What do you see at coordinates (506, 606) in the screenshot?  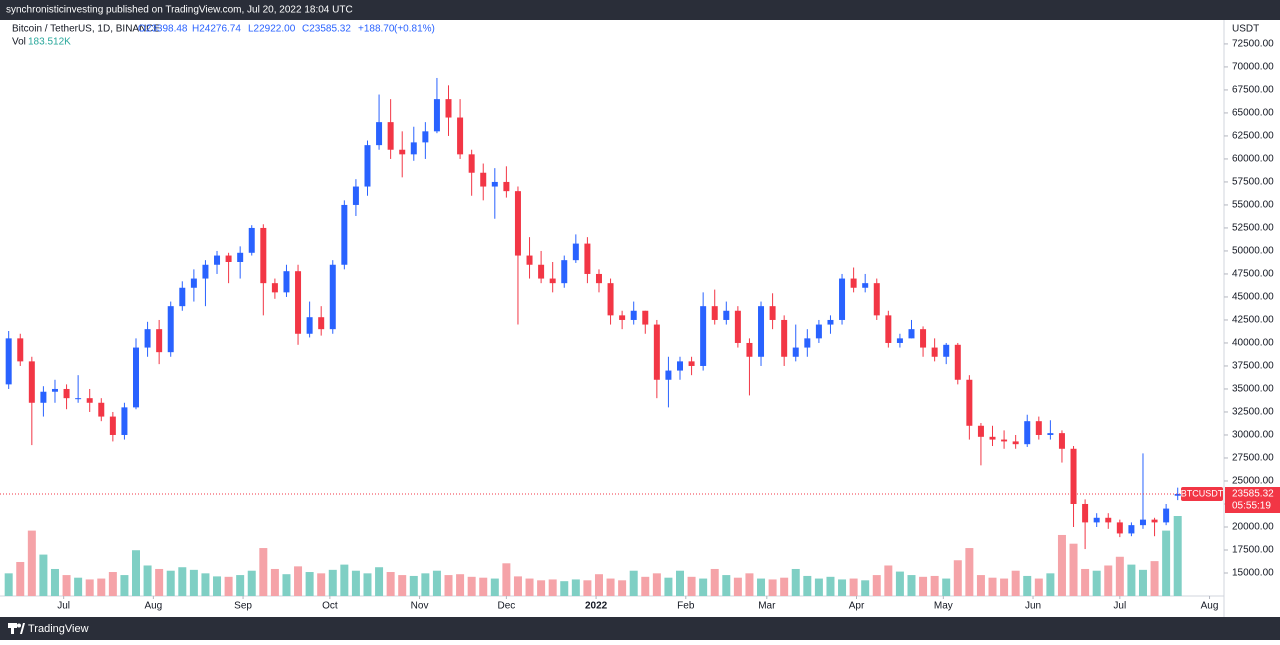 I see `x-tick-label: Dec` at bounding box center [506, 606].